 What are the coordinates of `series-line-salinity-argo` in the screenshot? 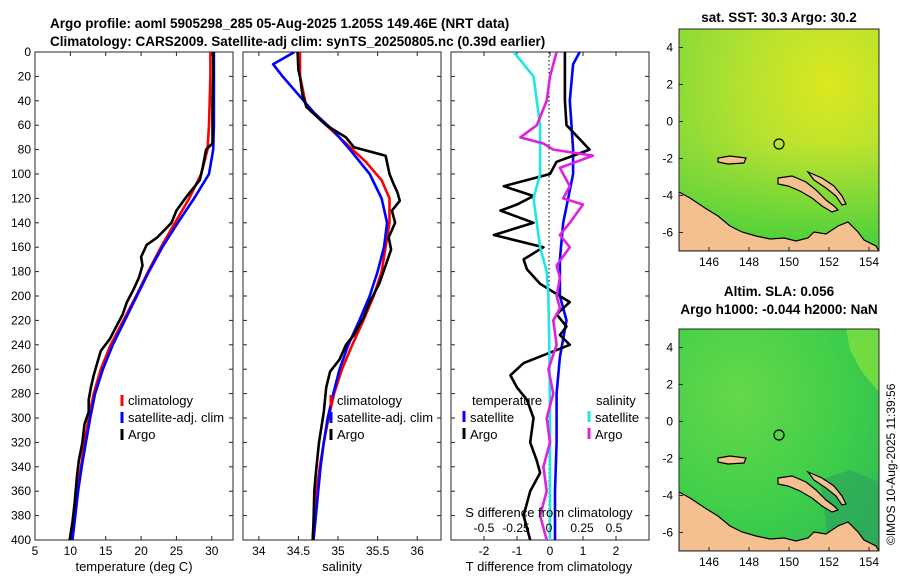 It's located at (556, 296).